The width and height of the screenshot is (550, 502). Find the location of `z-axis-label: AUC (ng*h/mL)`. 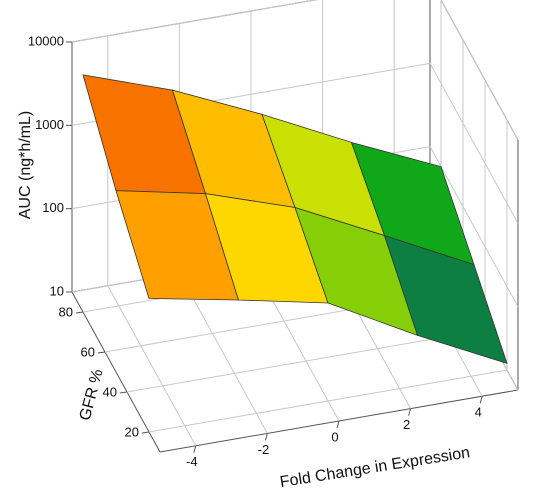

z-axis-label: AUC (ng*h/mL) is located at coordinates (25, 165).